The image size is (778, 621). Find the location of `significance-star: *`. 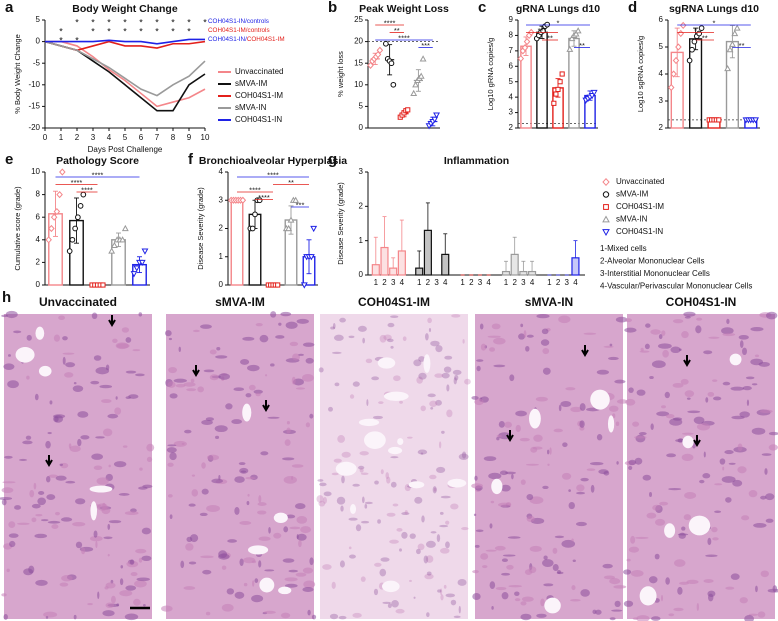

significance-star: * is located at coordinates (77, 40).